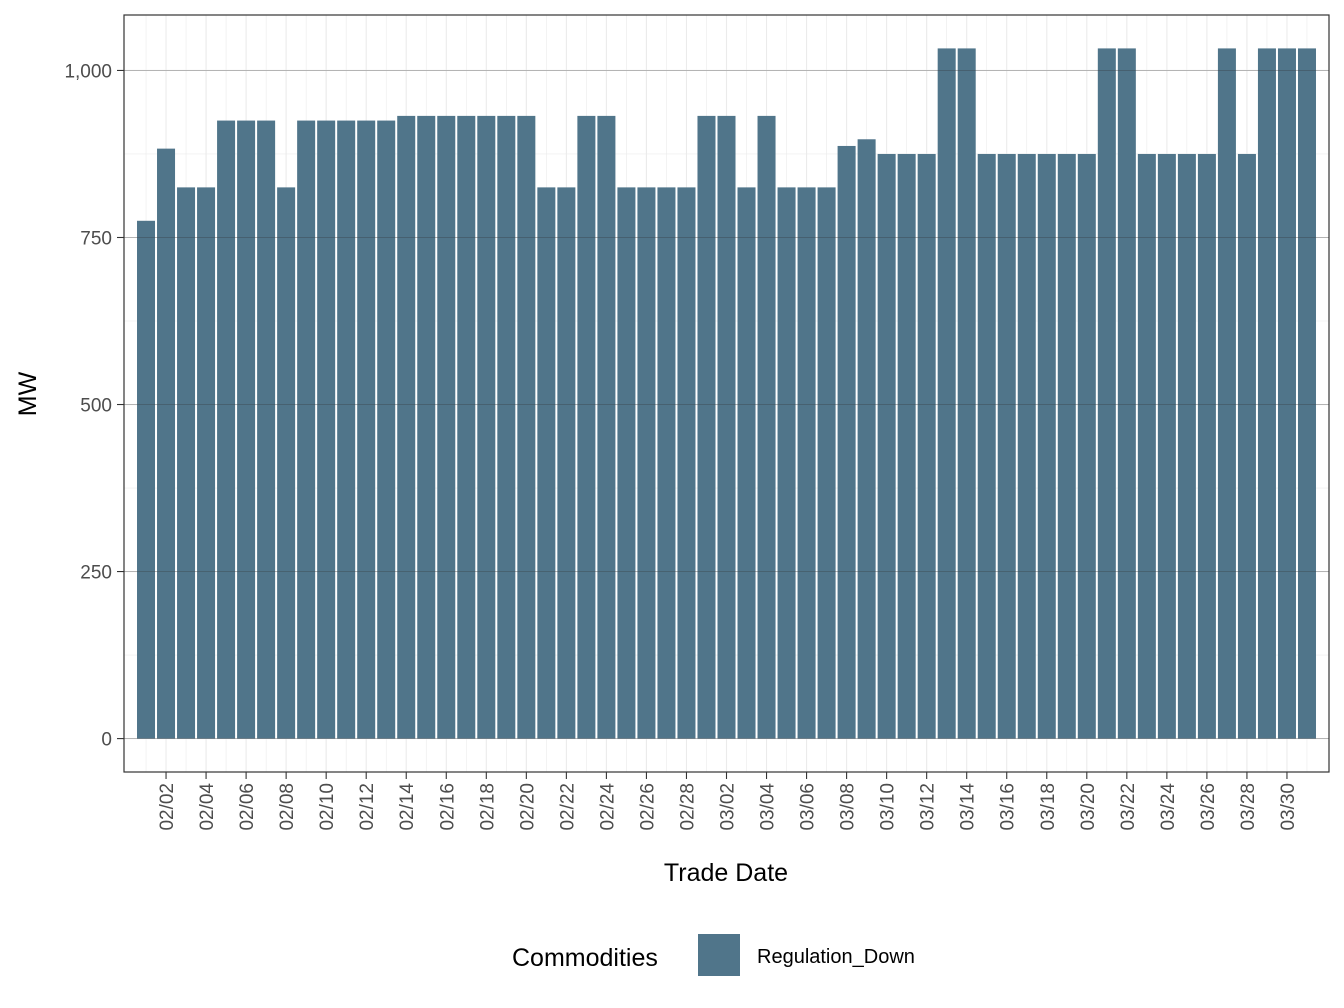 The height and width of the screenshot is (1008, 1344). Describe the element at coordinates (836, 957) in the screenshot. I see `legend-label: Regulation_Down` at that location.